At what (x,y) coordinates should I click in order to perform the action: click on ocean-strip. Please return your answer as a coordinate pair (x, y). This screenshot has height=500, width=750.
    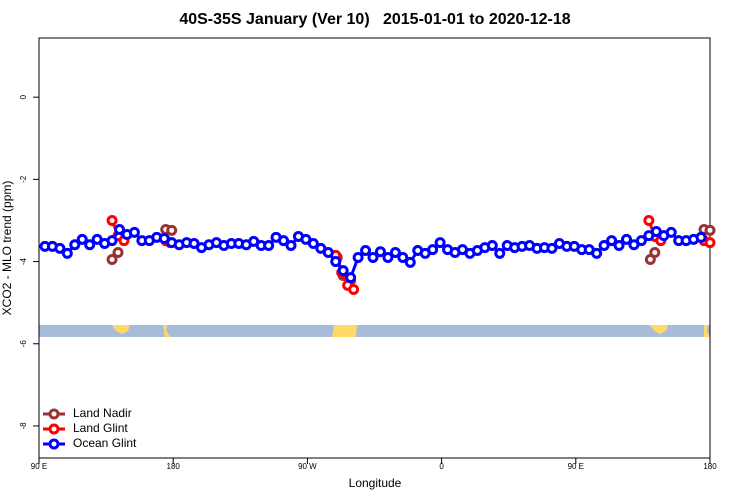
    Looking at the image, I should click on (374, 331).